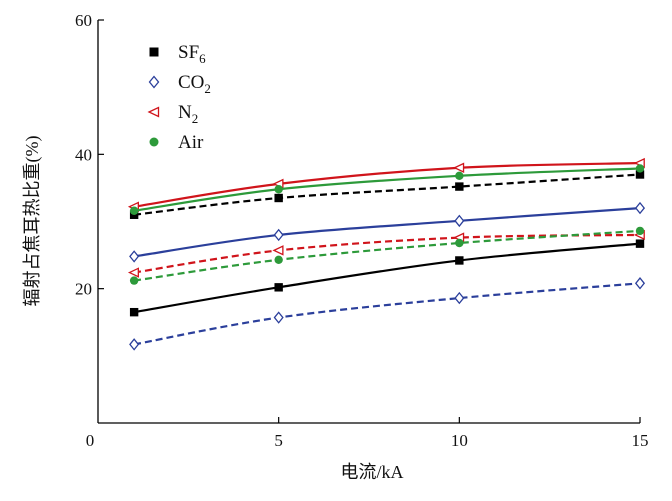  Describe the element at coordinates (278, 440) in the screenshot. I see `x-tick-label: 5` at that location.